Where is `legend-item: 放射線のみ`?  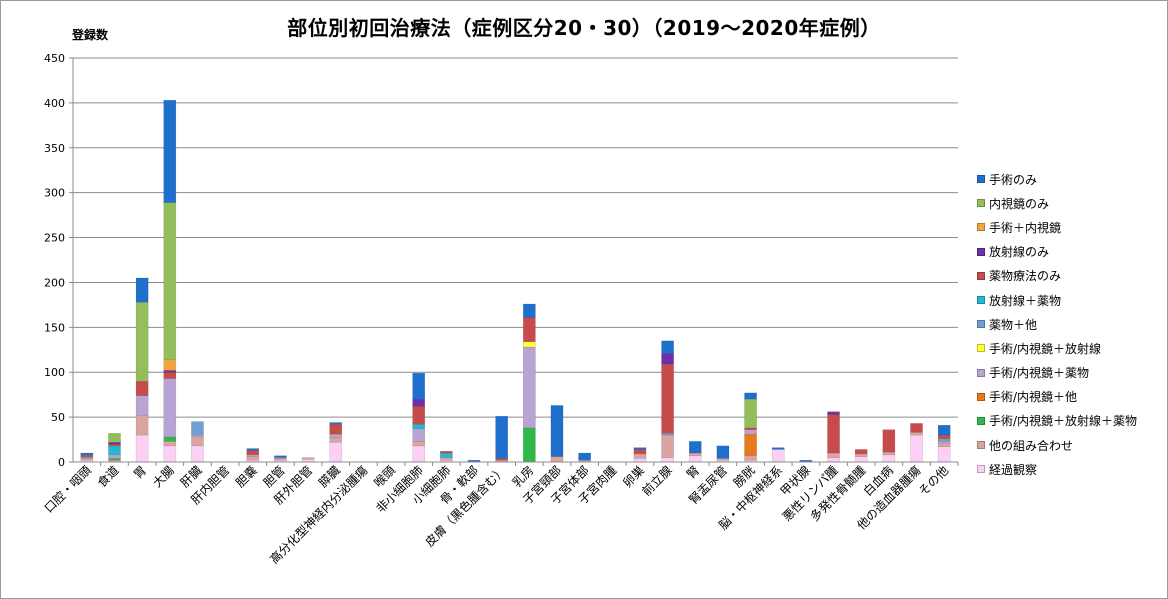
legend-item: 放射線のみ is located at coordinates (1072, 252).